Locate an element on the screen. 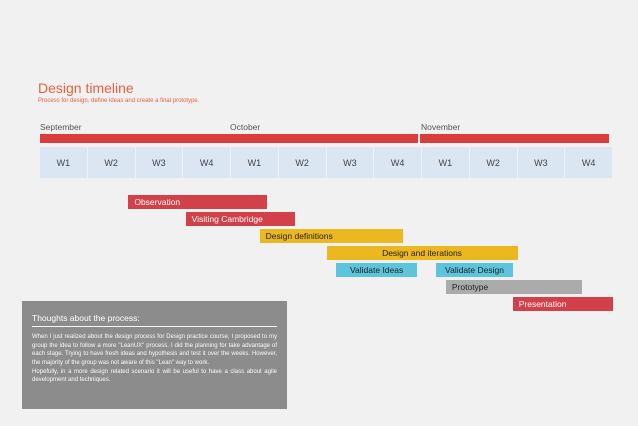 This screenshot has height=426, width=638. gantt-task-bar: Presentation is located at coordinates (562, 304).